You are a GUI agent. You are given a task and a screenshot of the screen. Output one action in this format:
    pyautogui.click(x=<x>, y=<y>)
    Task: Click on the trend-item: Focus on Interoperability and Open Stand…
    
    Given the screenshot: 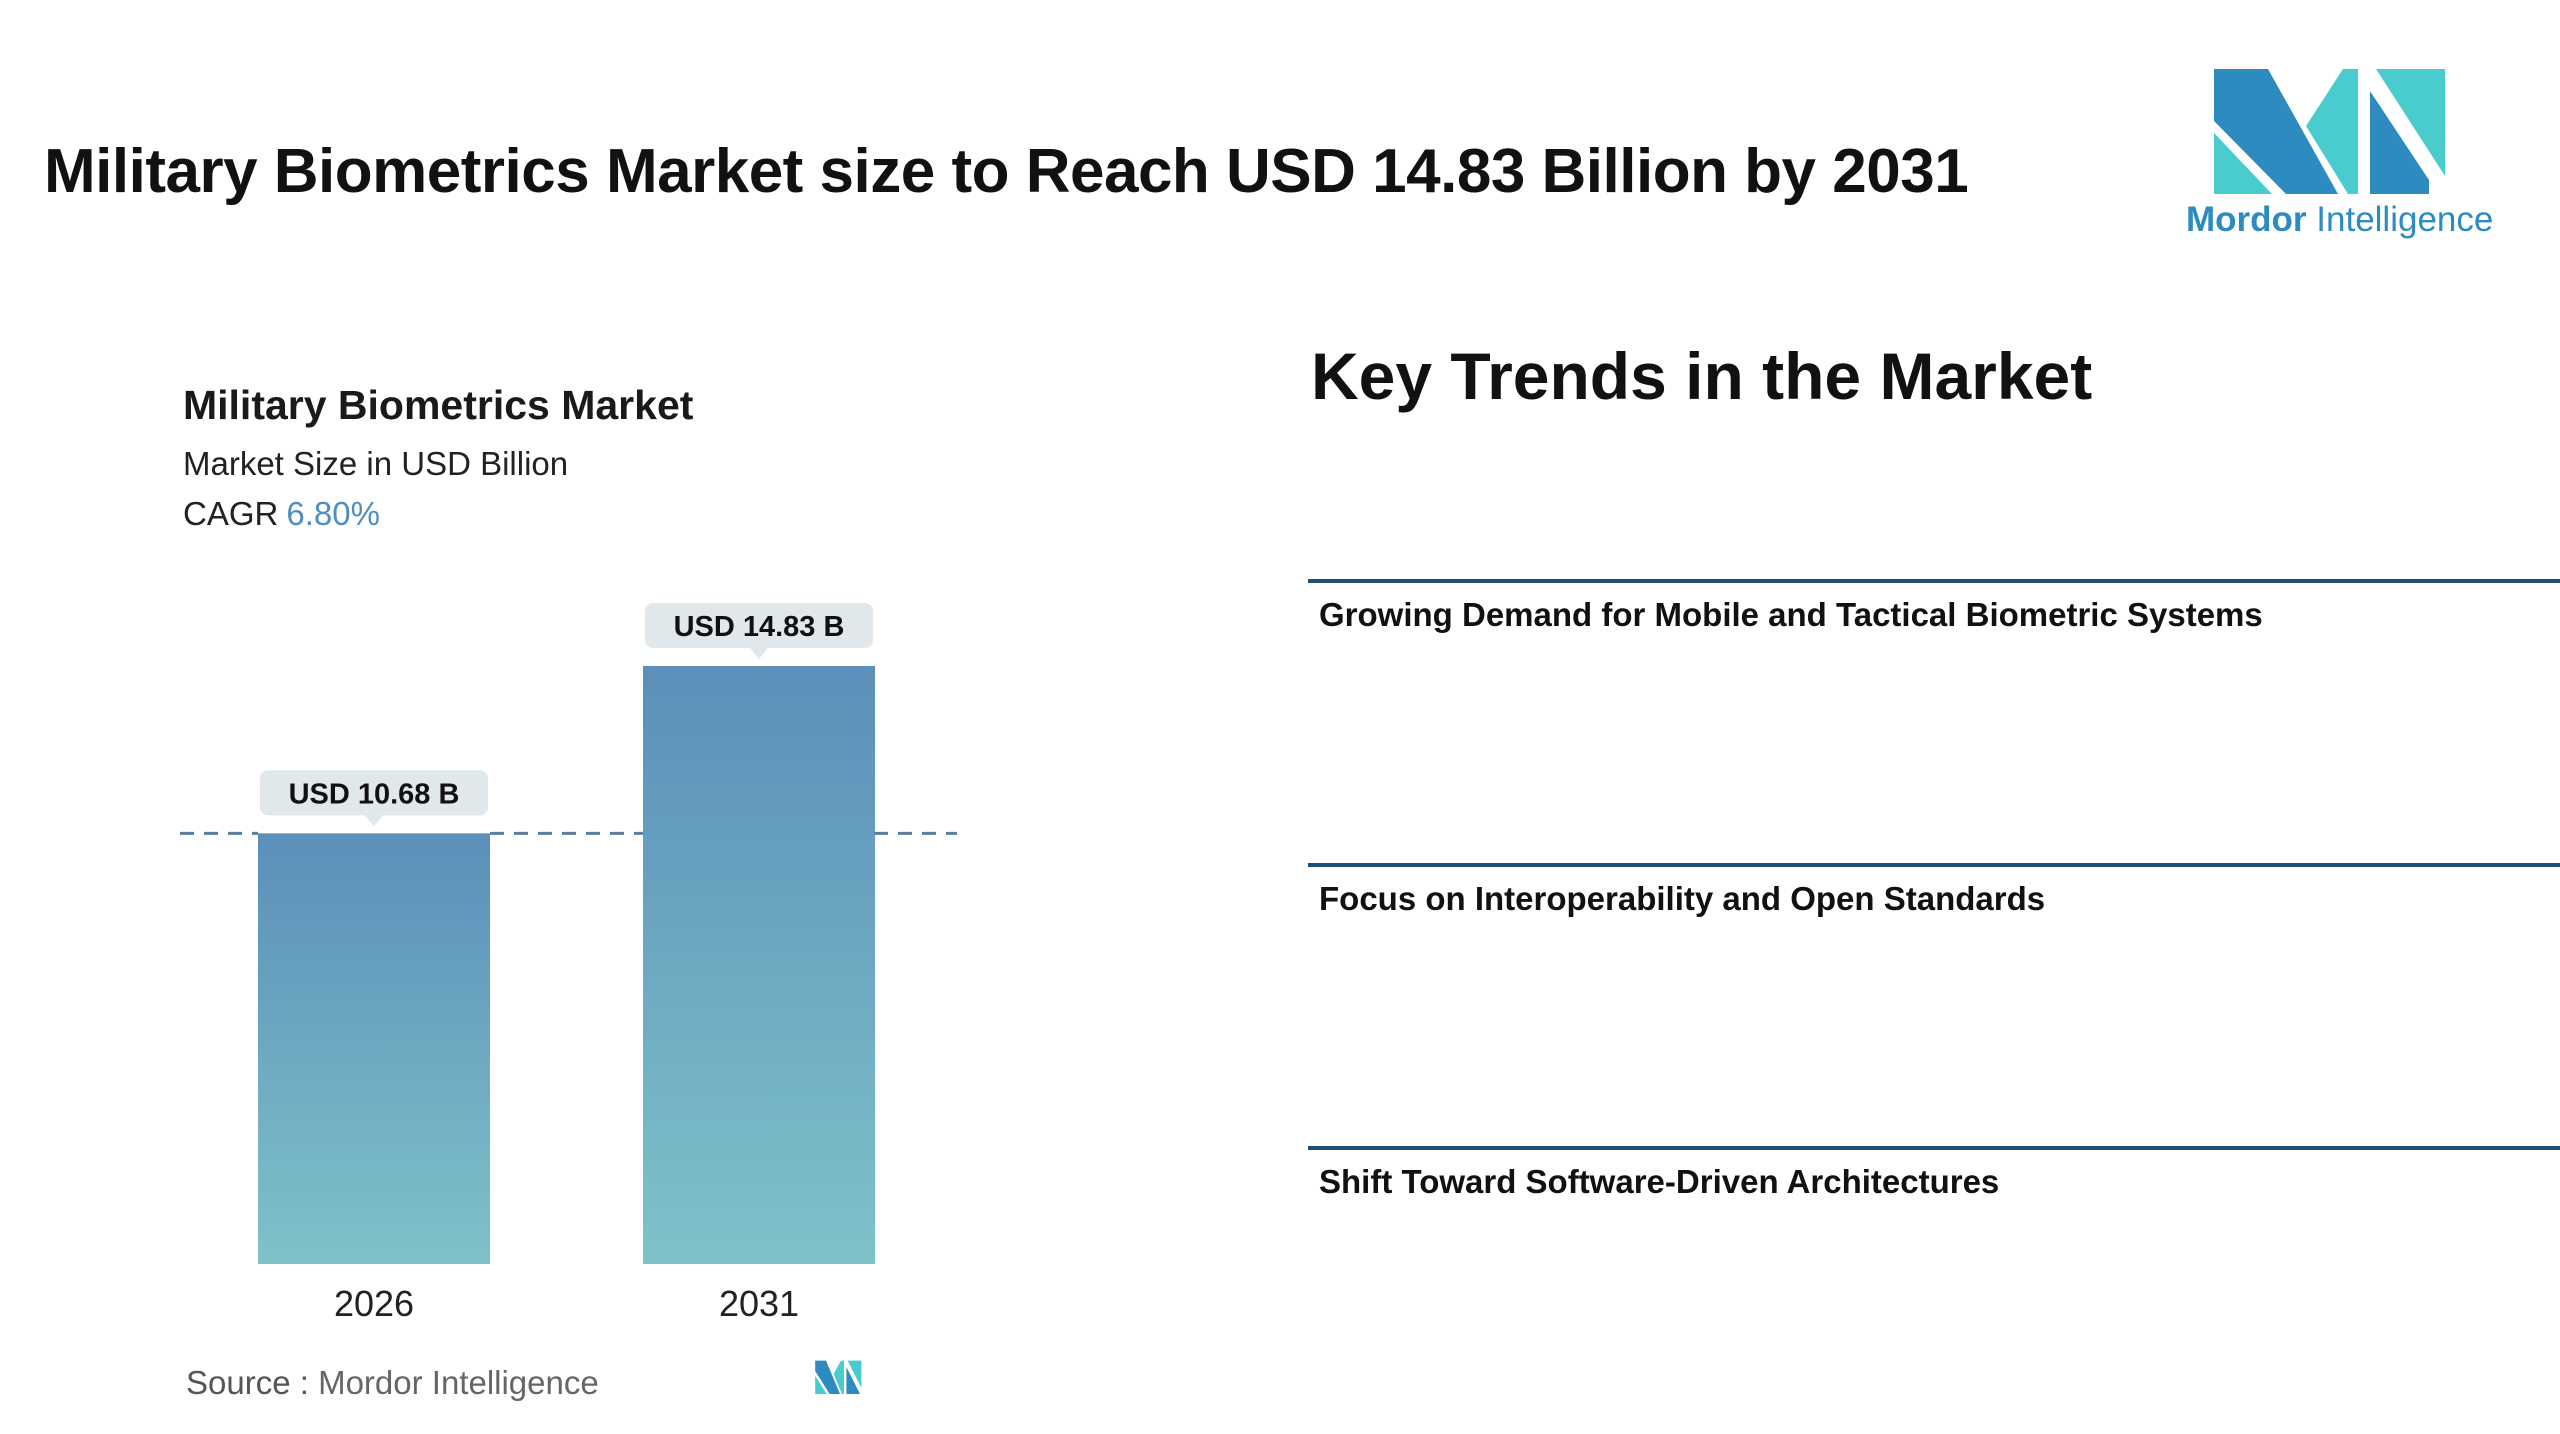 What is the action you would take?
    pyautogui.click(x=1682, y=898)
    